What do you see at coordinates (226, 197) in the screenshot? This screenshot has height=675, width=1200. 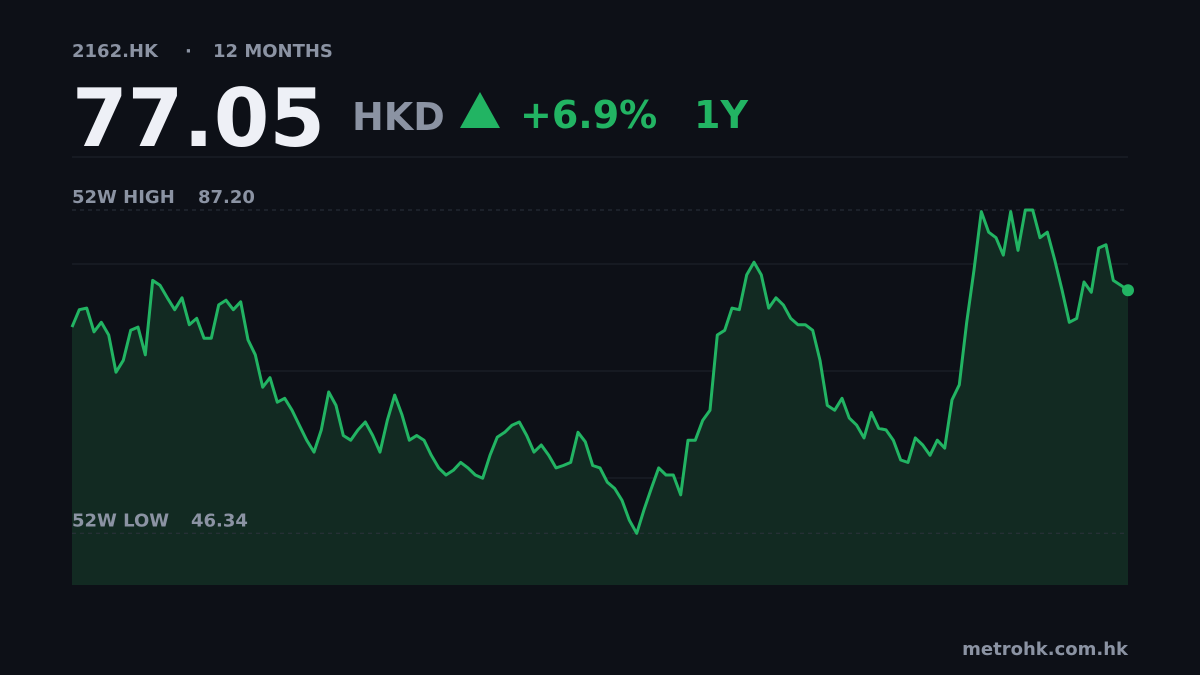 I see `high-value: 87.20` at bounding box center [226, 197].